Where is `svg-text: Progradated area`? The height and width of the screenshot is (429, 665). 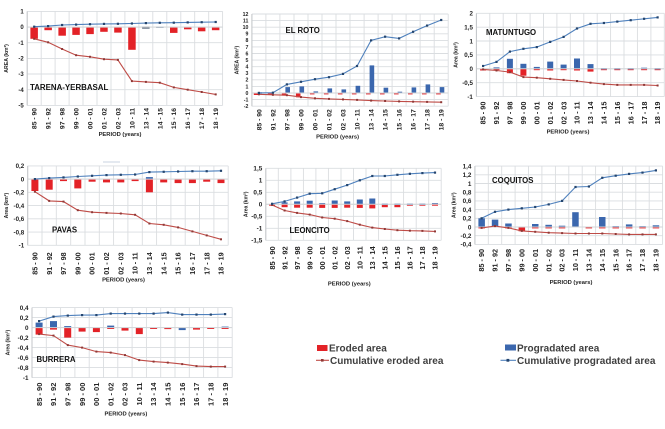 svg-text: Progradated area is located at coordinates (558, 349).